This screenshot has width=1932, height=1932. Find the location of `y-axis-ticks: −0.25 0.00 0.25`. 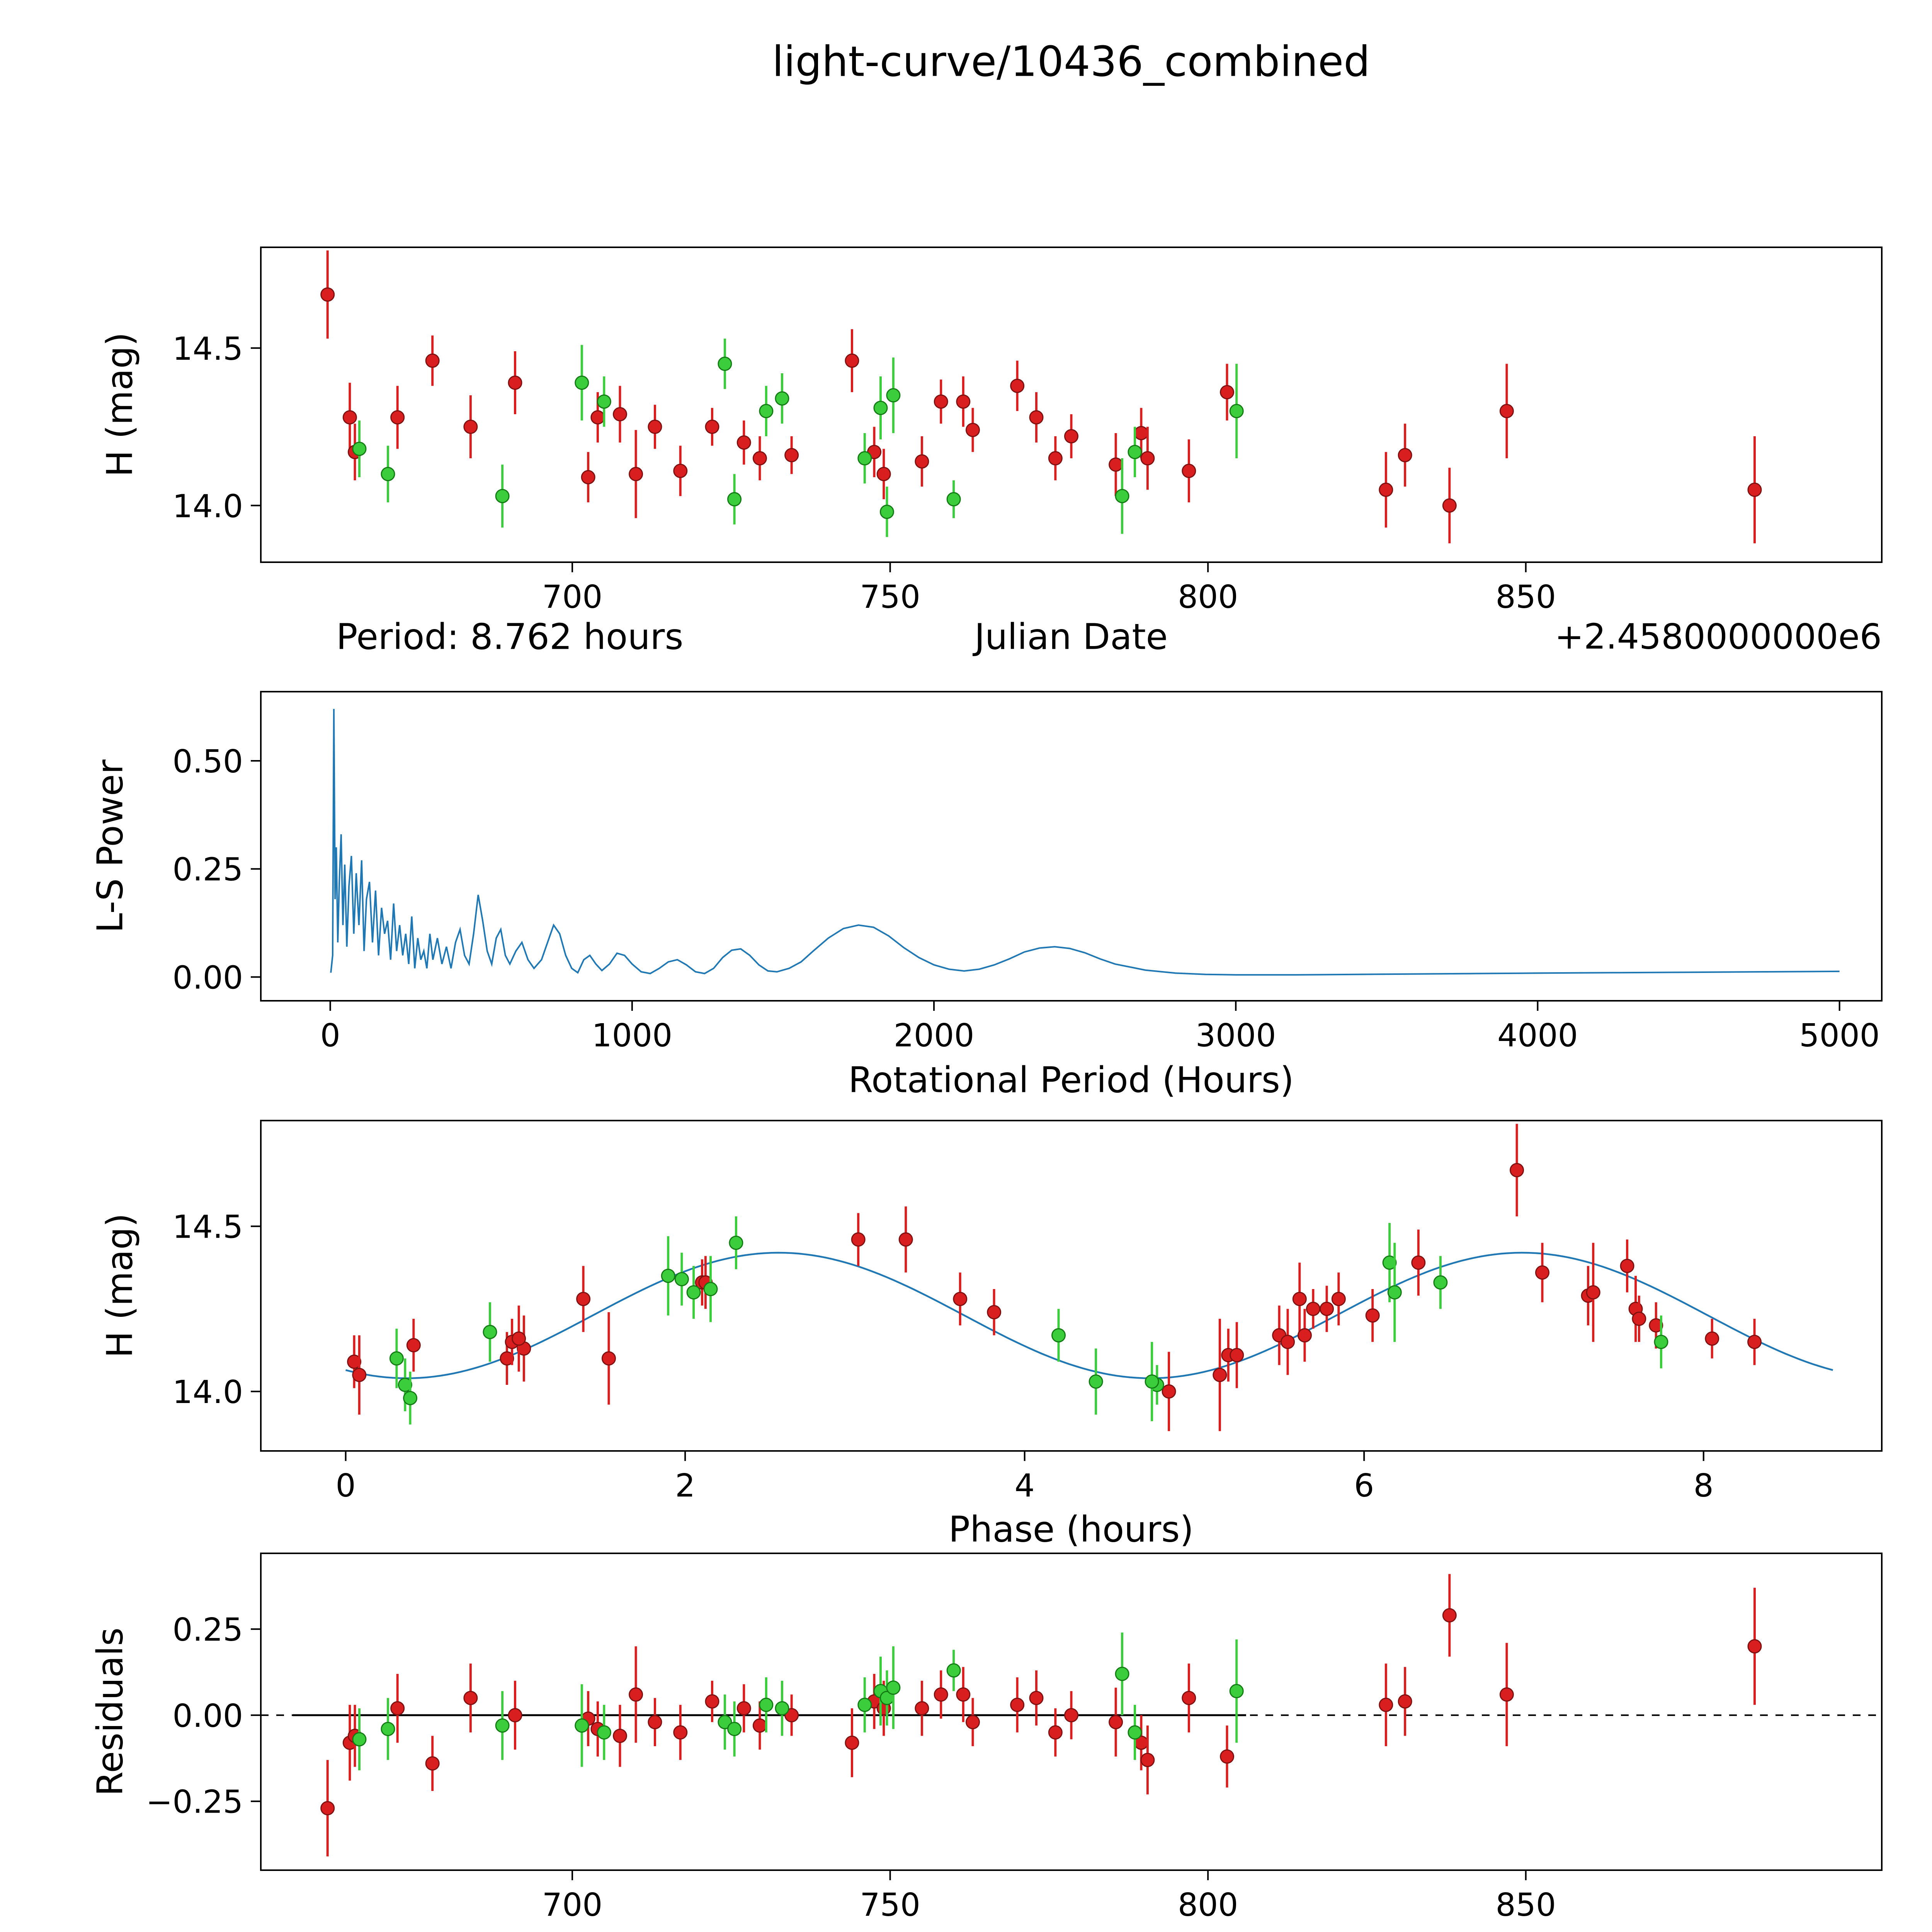

y-axis-ticks: −0.25 0.00 0.25 is located at coordinates (204, 1716).